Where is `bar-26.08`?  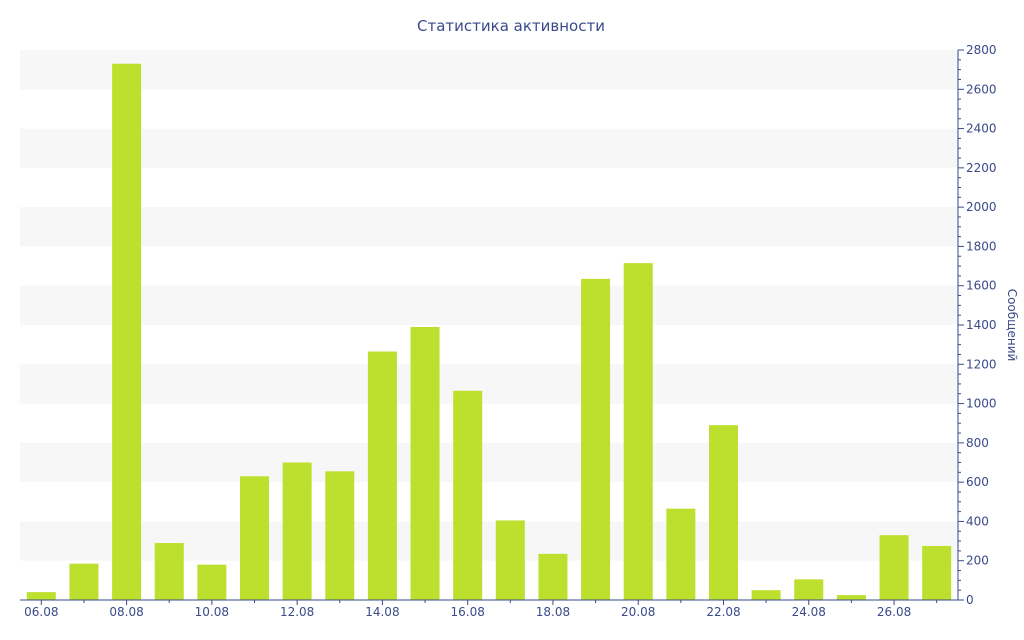 bar-26.08 is located at coordinates (894, 567).